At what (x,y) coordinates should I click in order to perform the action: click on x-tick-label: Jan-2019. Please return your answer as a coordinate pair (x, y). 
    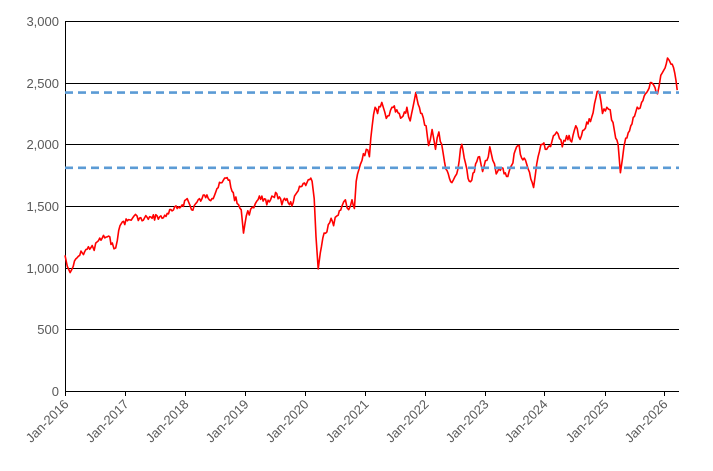
    Looking at the image, I should click on (227, 421).